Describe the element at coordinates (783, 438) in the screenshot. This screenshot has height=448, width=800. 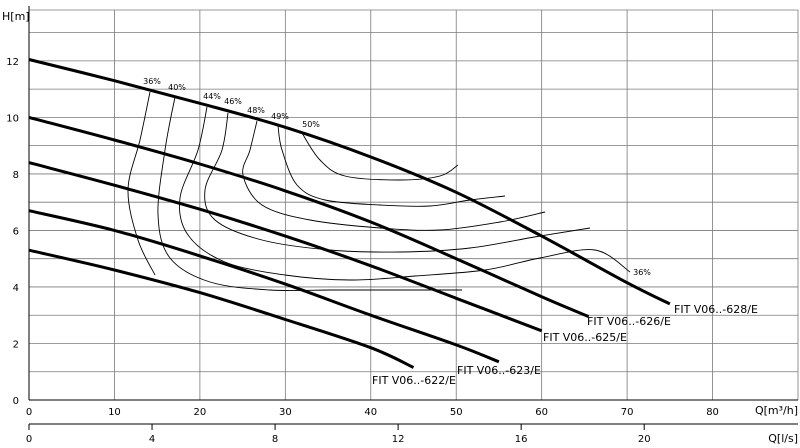
I see `x2-axis-label: Q[l/s]` at that location.